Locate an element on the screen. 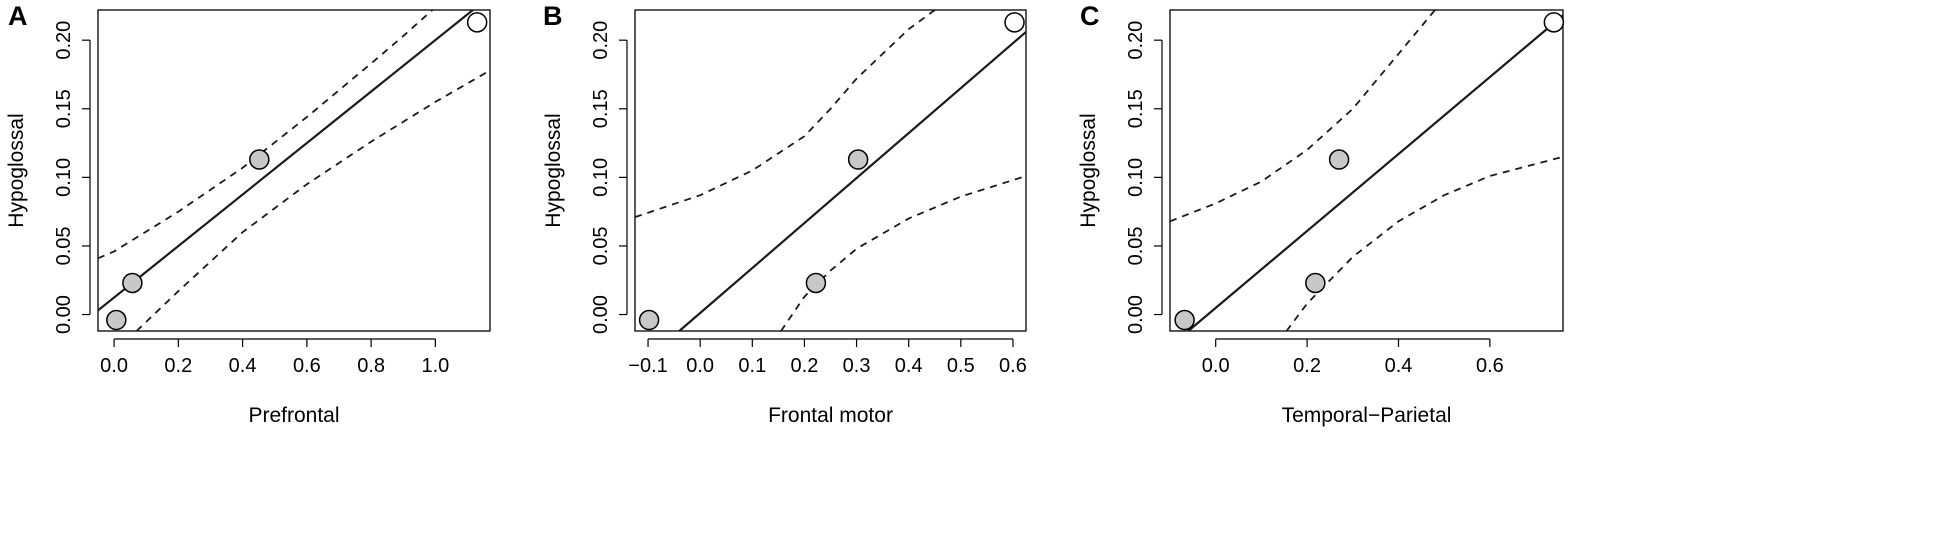 The height and width of the screenshot is (535, 1950). x-tick-label: 0.8 is located at coordinates (371, 366).